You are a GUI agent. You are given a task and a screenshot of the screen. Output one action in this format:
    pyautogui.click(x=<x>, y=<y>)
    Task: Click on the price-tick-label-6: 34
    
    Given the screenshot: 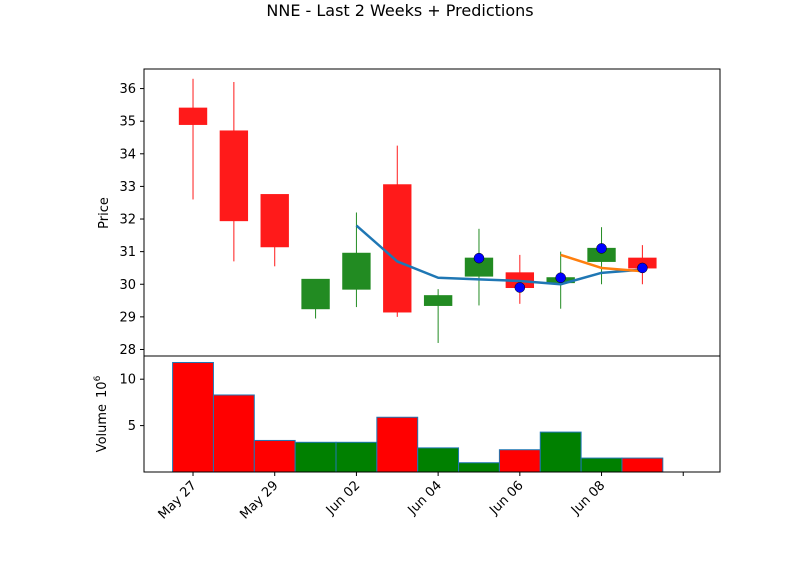 What is the action you would take?
    pyautogui.click(x=127, y=154)
    